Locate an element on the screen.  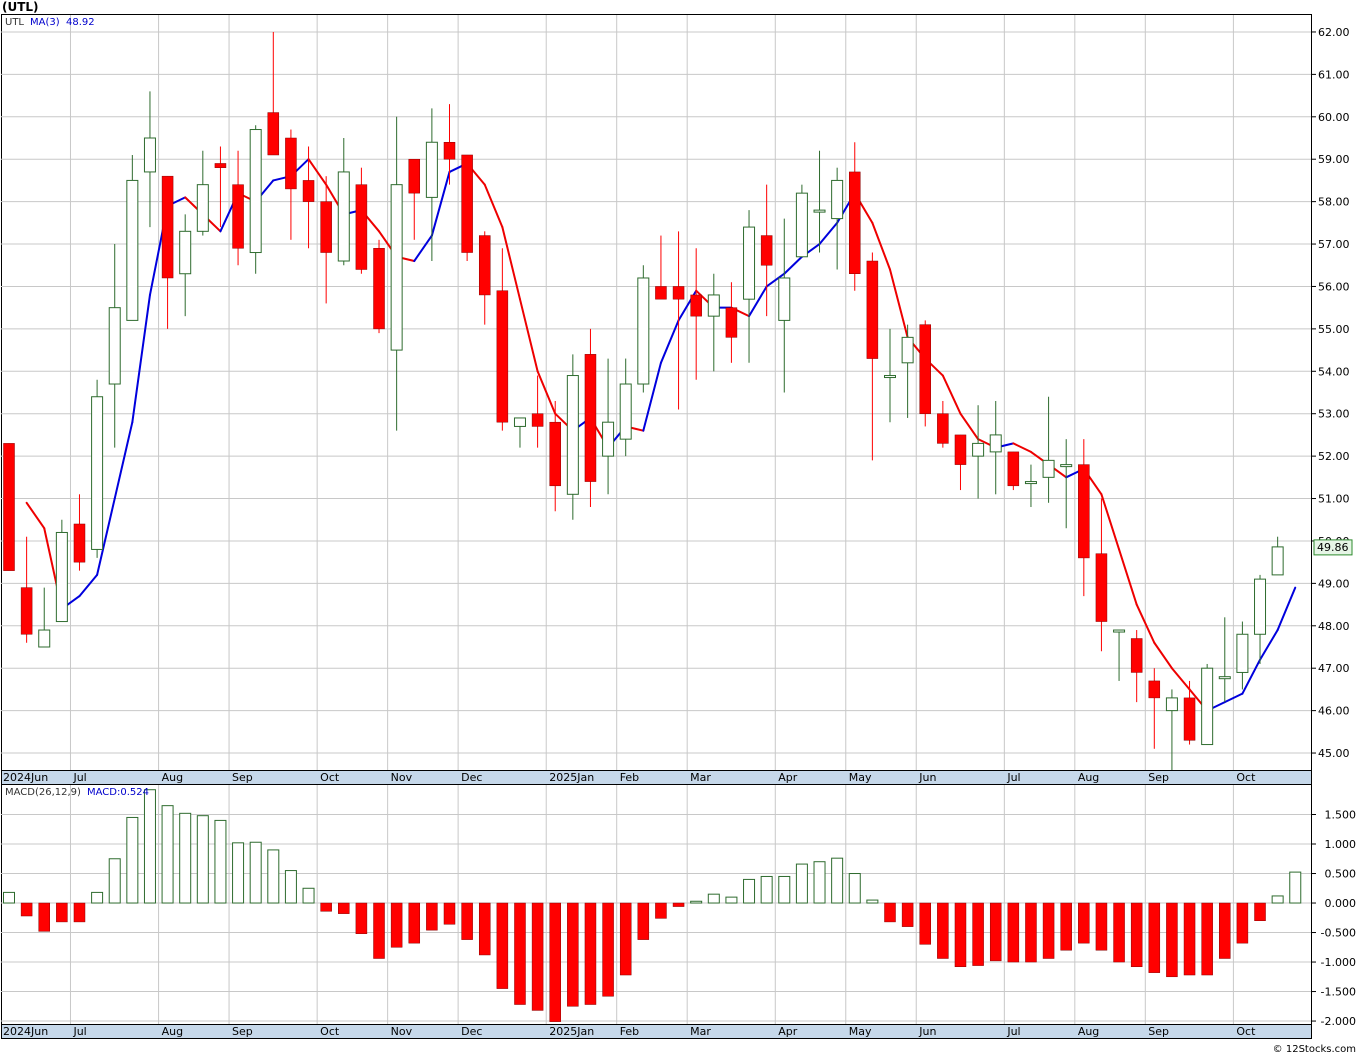
last-price-box is located at coordinates (1333, 547).